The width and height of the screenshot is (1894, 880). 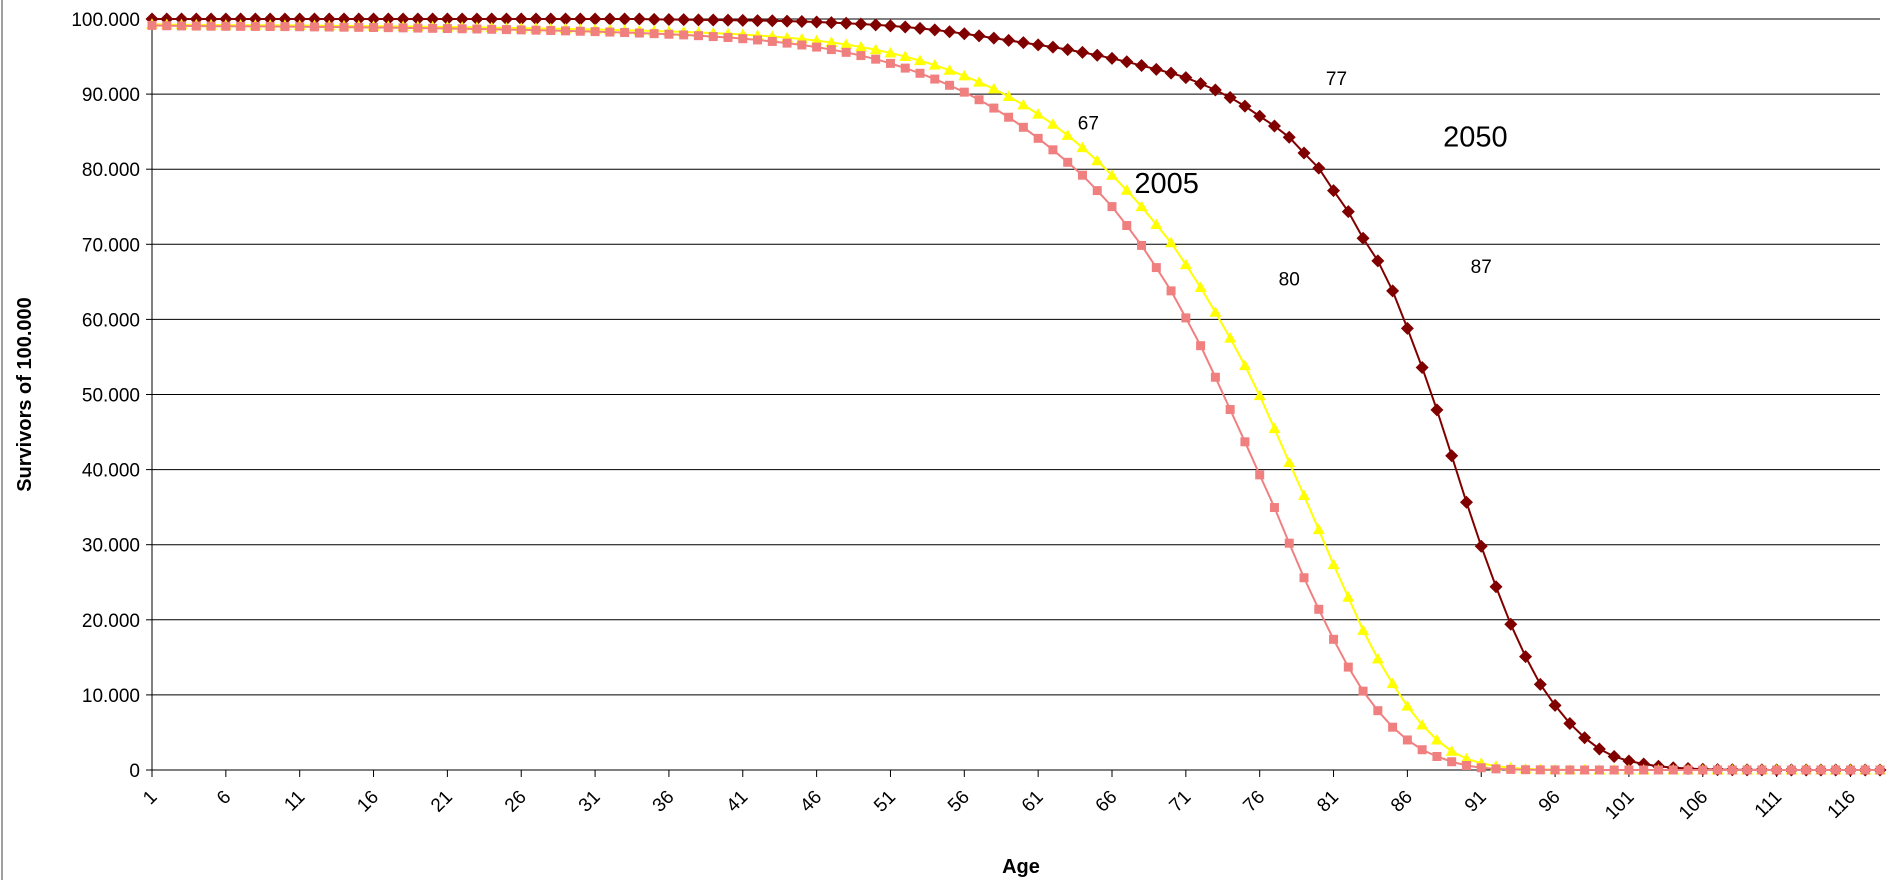 What do you see at coordinates (111, 95) in the screenshot?
I see `y-tick-label: 90.000` at bounding box center [111, 95].